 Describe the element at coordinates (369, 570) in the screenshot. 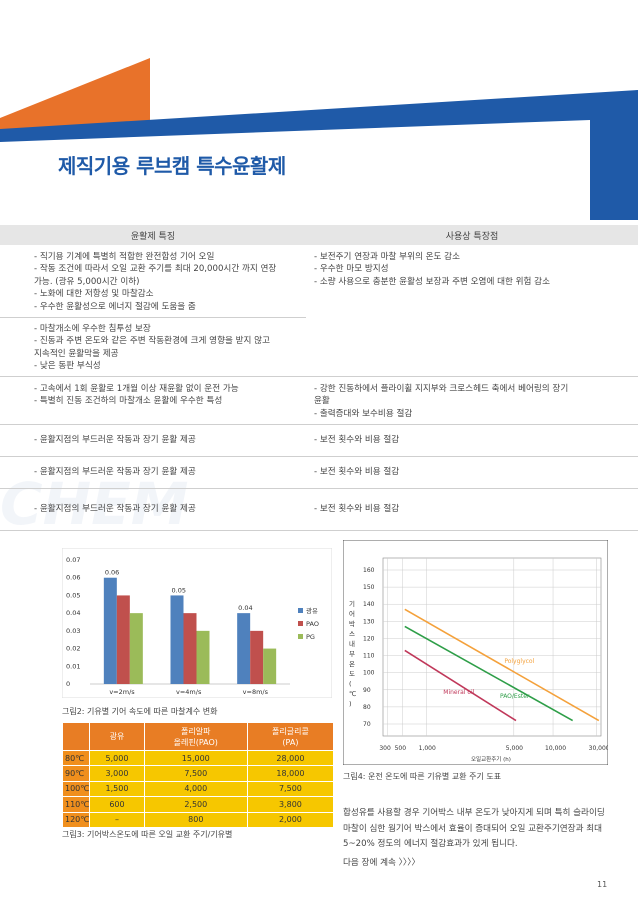

I see `y-tick-label: 160` at that location.